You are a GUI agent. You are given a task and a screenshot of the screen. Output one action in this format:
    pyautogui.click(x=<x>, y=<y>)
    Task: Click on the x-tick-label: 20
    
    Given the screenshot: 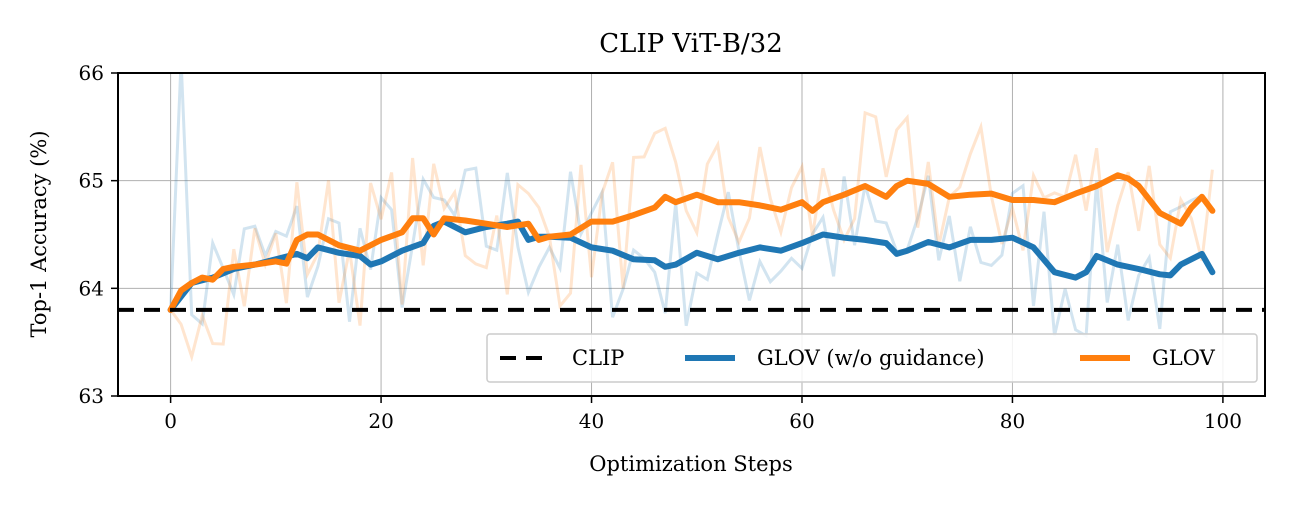 What is the action you would take?
    pyautogui.click(x=380, y=421)
    